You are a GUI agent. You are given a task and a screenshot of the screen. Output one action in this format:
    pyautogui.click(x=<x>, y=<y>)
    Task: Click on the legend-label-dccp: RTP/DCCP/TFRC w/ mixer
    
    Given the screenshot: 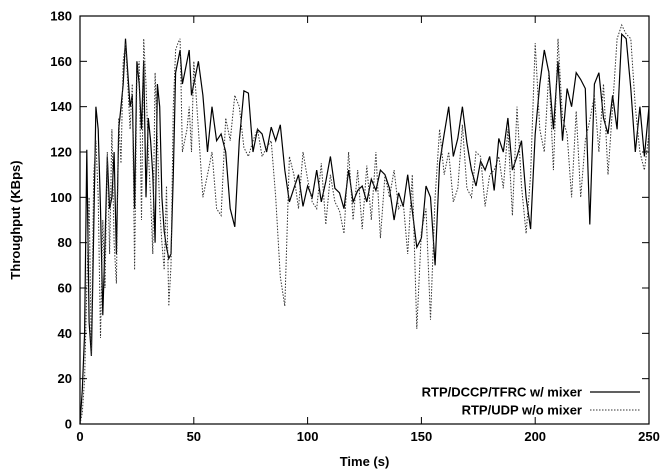 What is the action you would take?
    pyautogui.click(x=502, y=392)
    